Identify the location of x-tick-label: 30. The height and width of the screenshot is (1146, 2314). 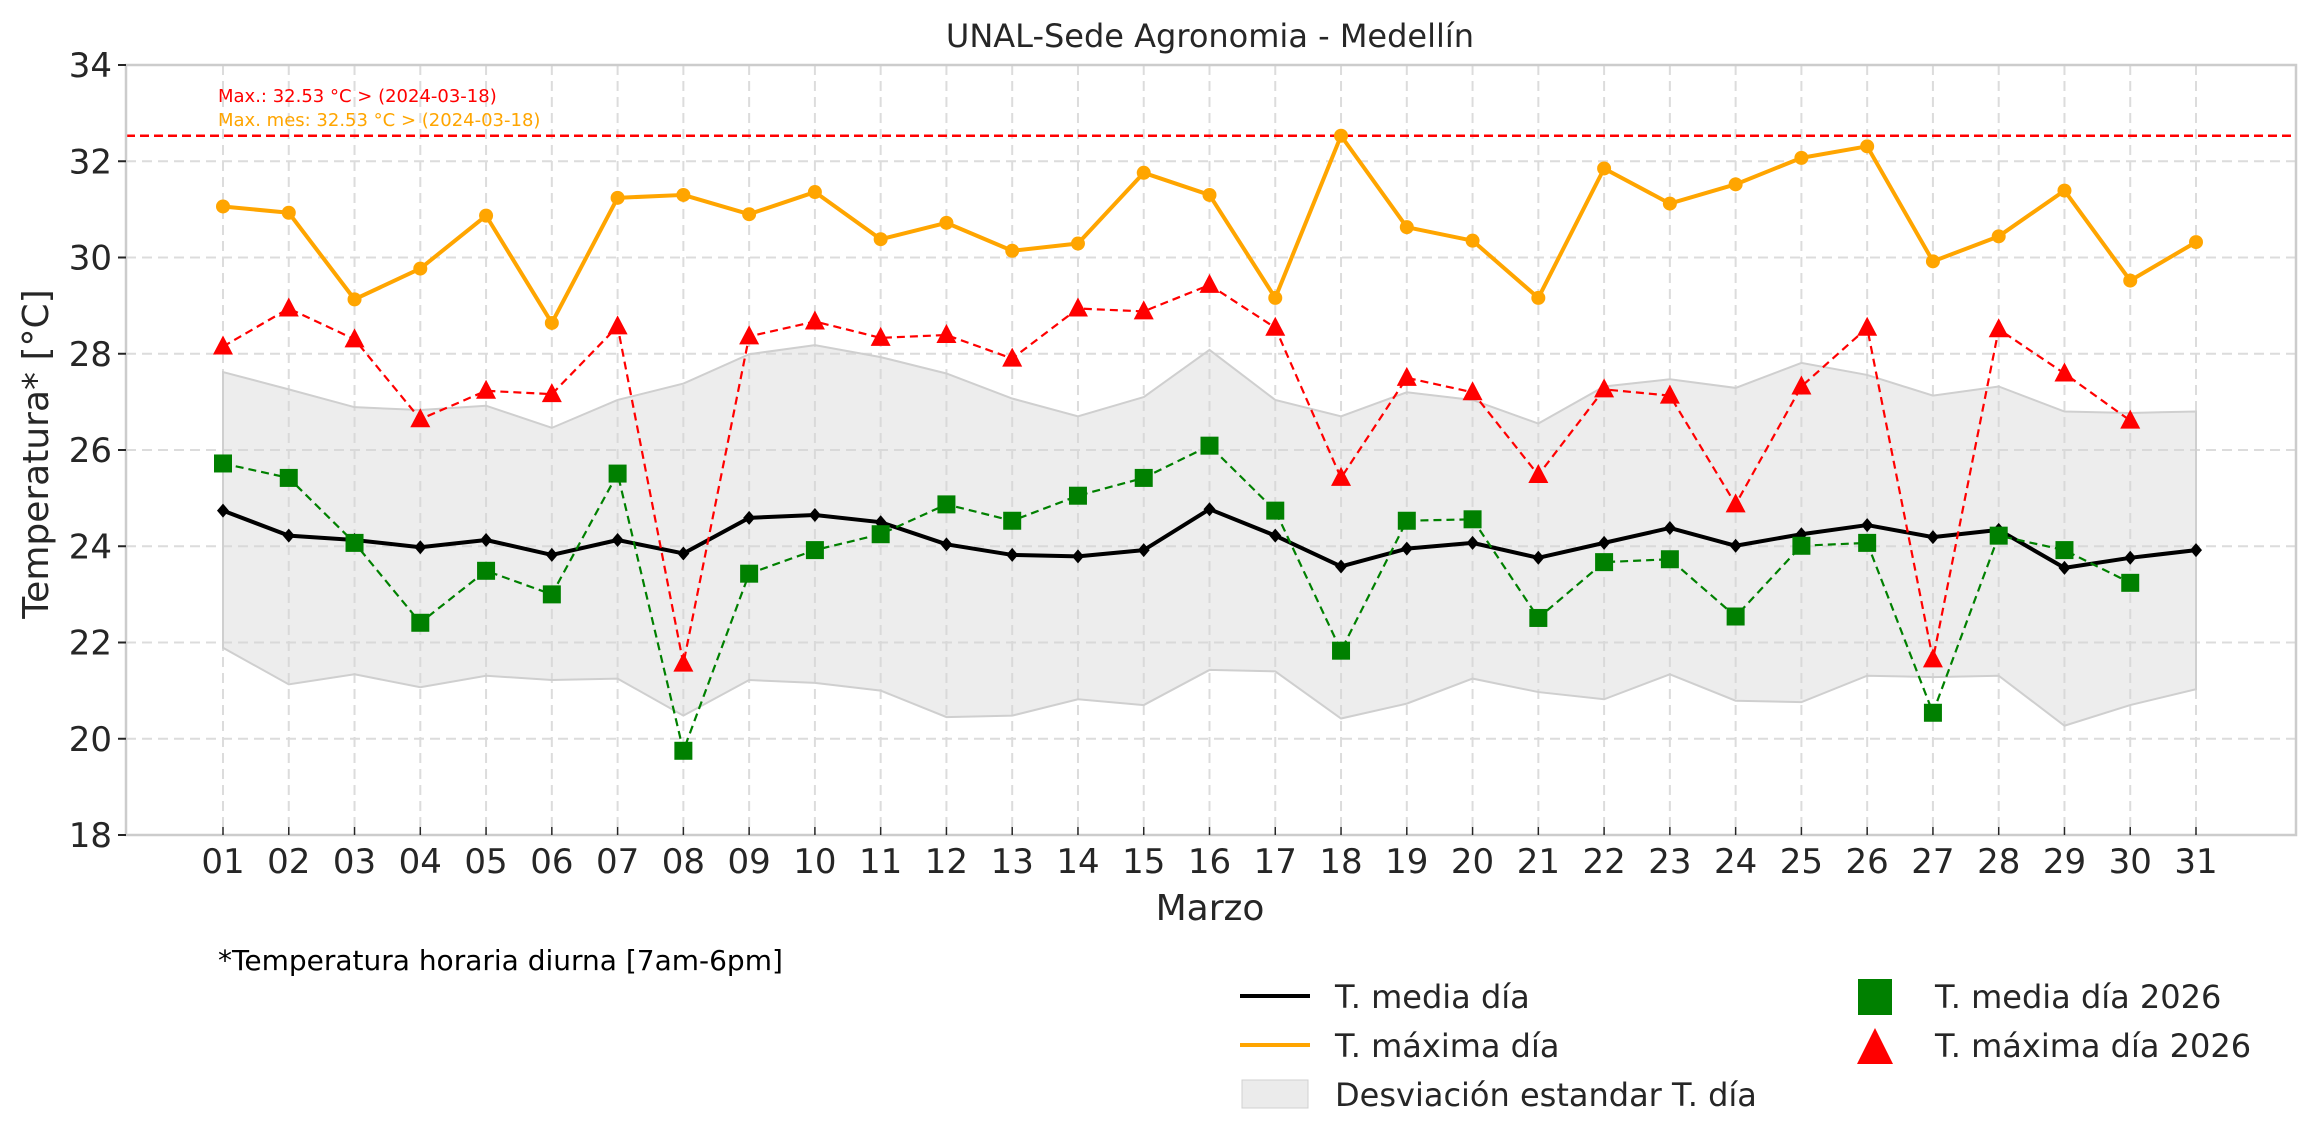
(2130, 862).